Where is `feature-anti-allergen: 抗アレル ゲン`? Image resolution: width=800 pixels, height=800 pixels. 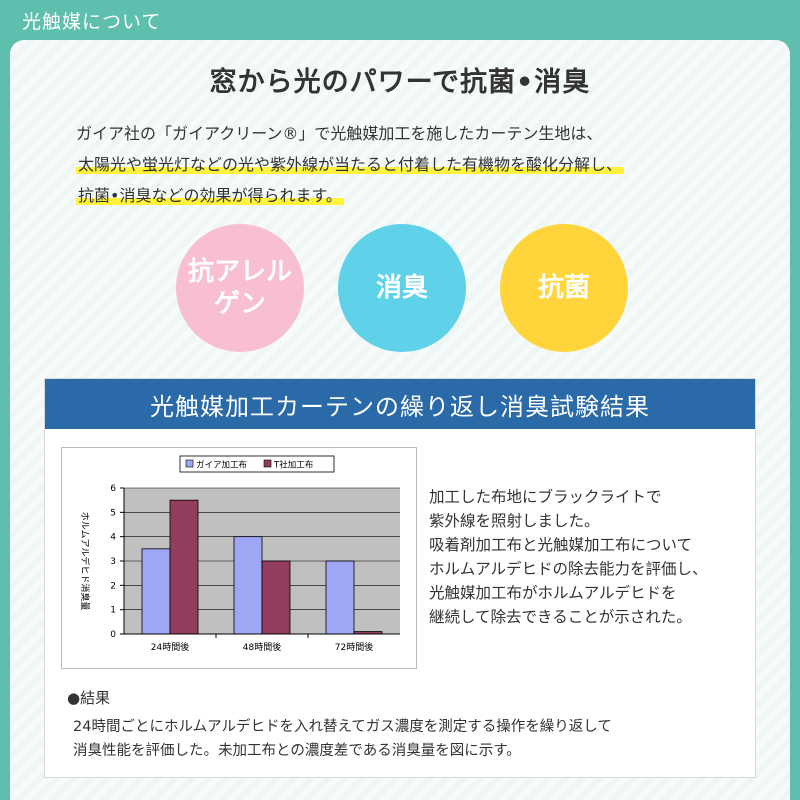
feature-anti-allergen: 抗アレル ゲン is located at coordinates (240, 288).